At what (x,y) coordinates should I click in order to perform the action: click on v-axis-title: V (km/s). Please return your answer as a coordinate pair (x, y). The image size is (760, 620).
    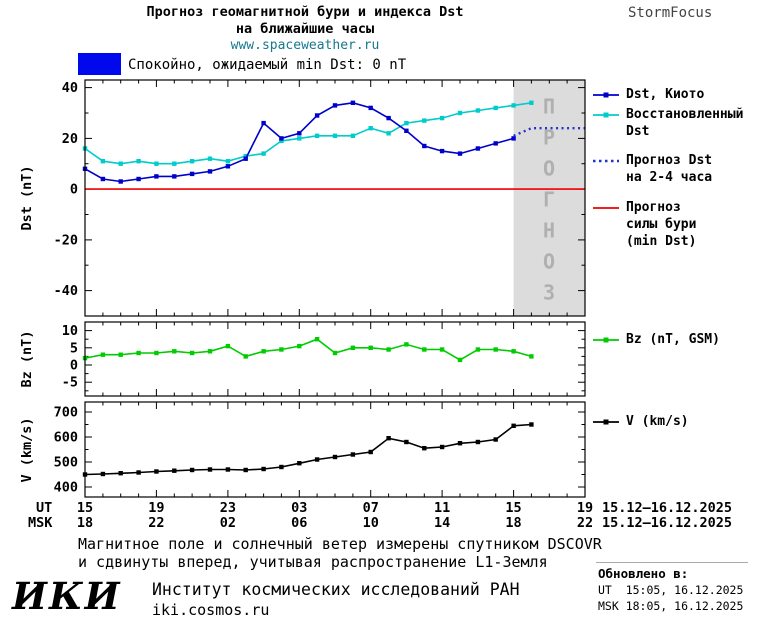
    Looking at the image, I should click on (27, 450).